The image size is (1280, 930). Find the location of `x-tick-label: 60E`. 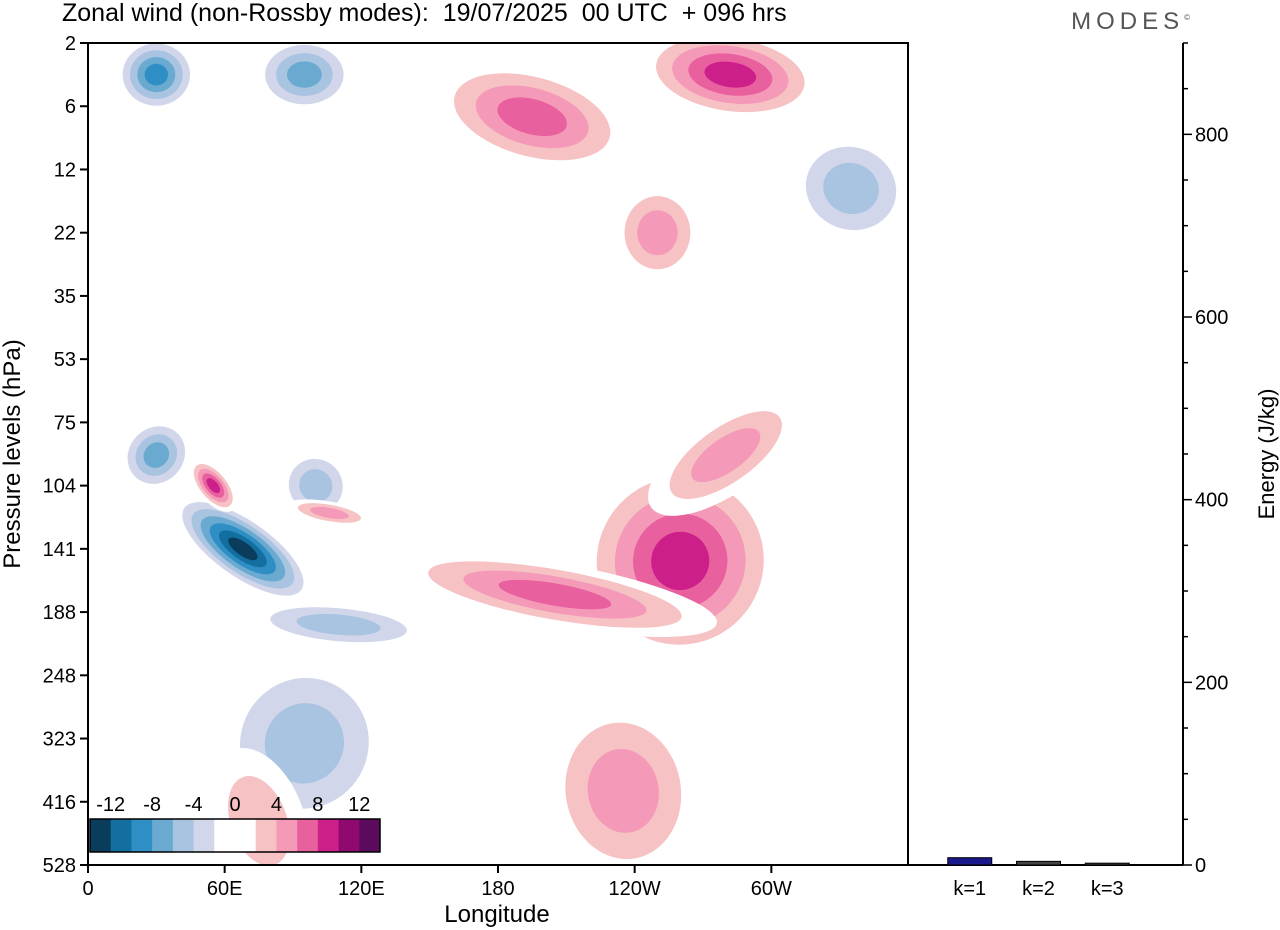

x-tick-label: 60E is located at coordinates (225, 889).